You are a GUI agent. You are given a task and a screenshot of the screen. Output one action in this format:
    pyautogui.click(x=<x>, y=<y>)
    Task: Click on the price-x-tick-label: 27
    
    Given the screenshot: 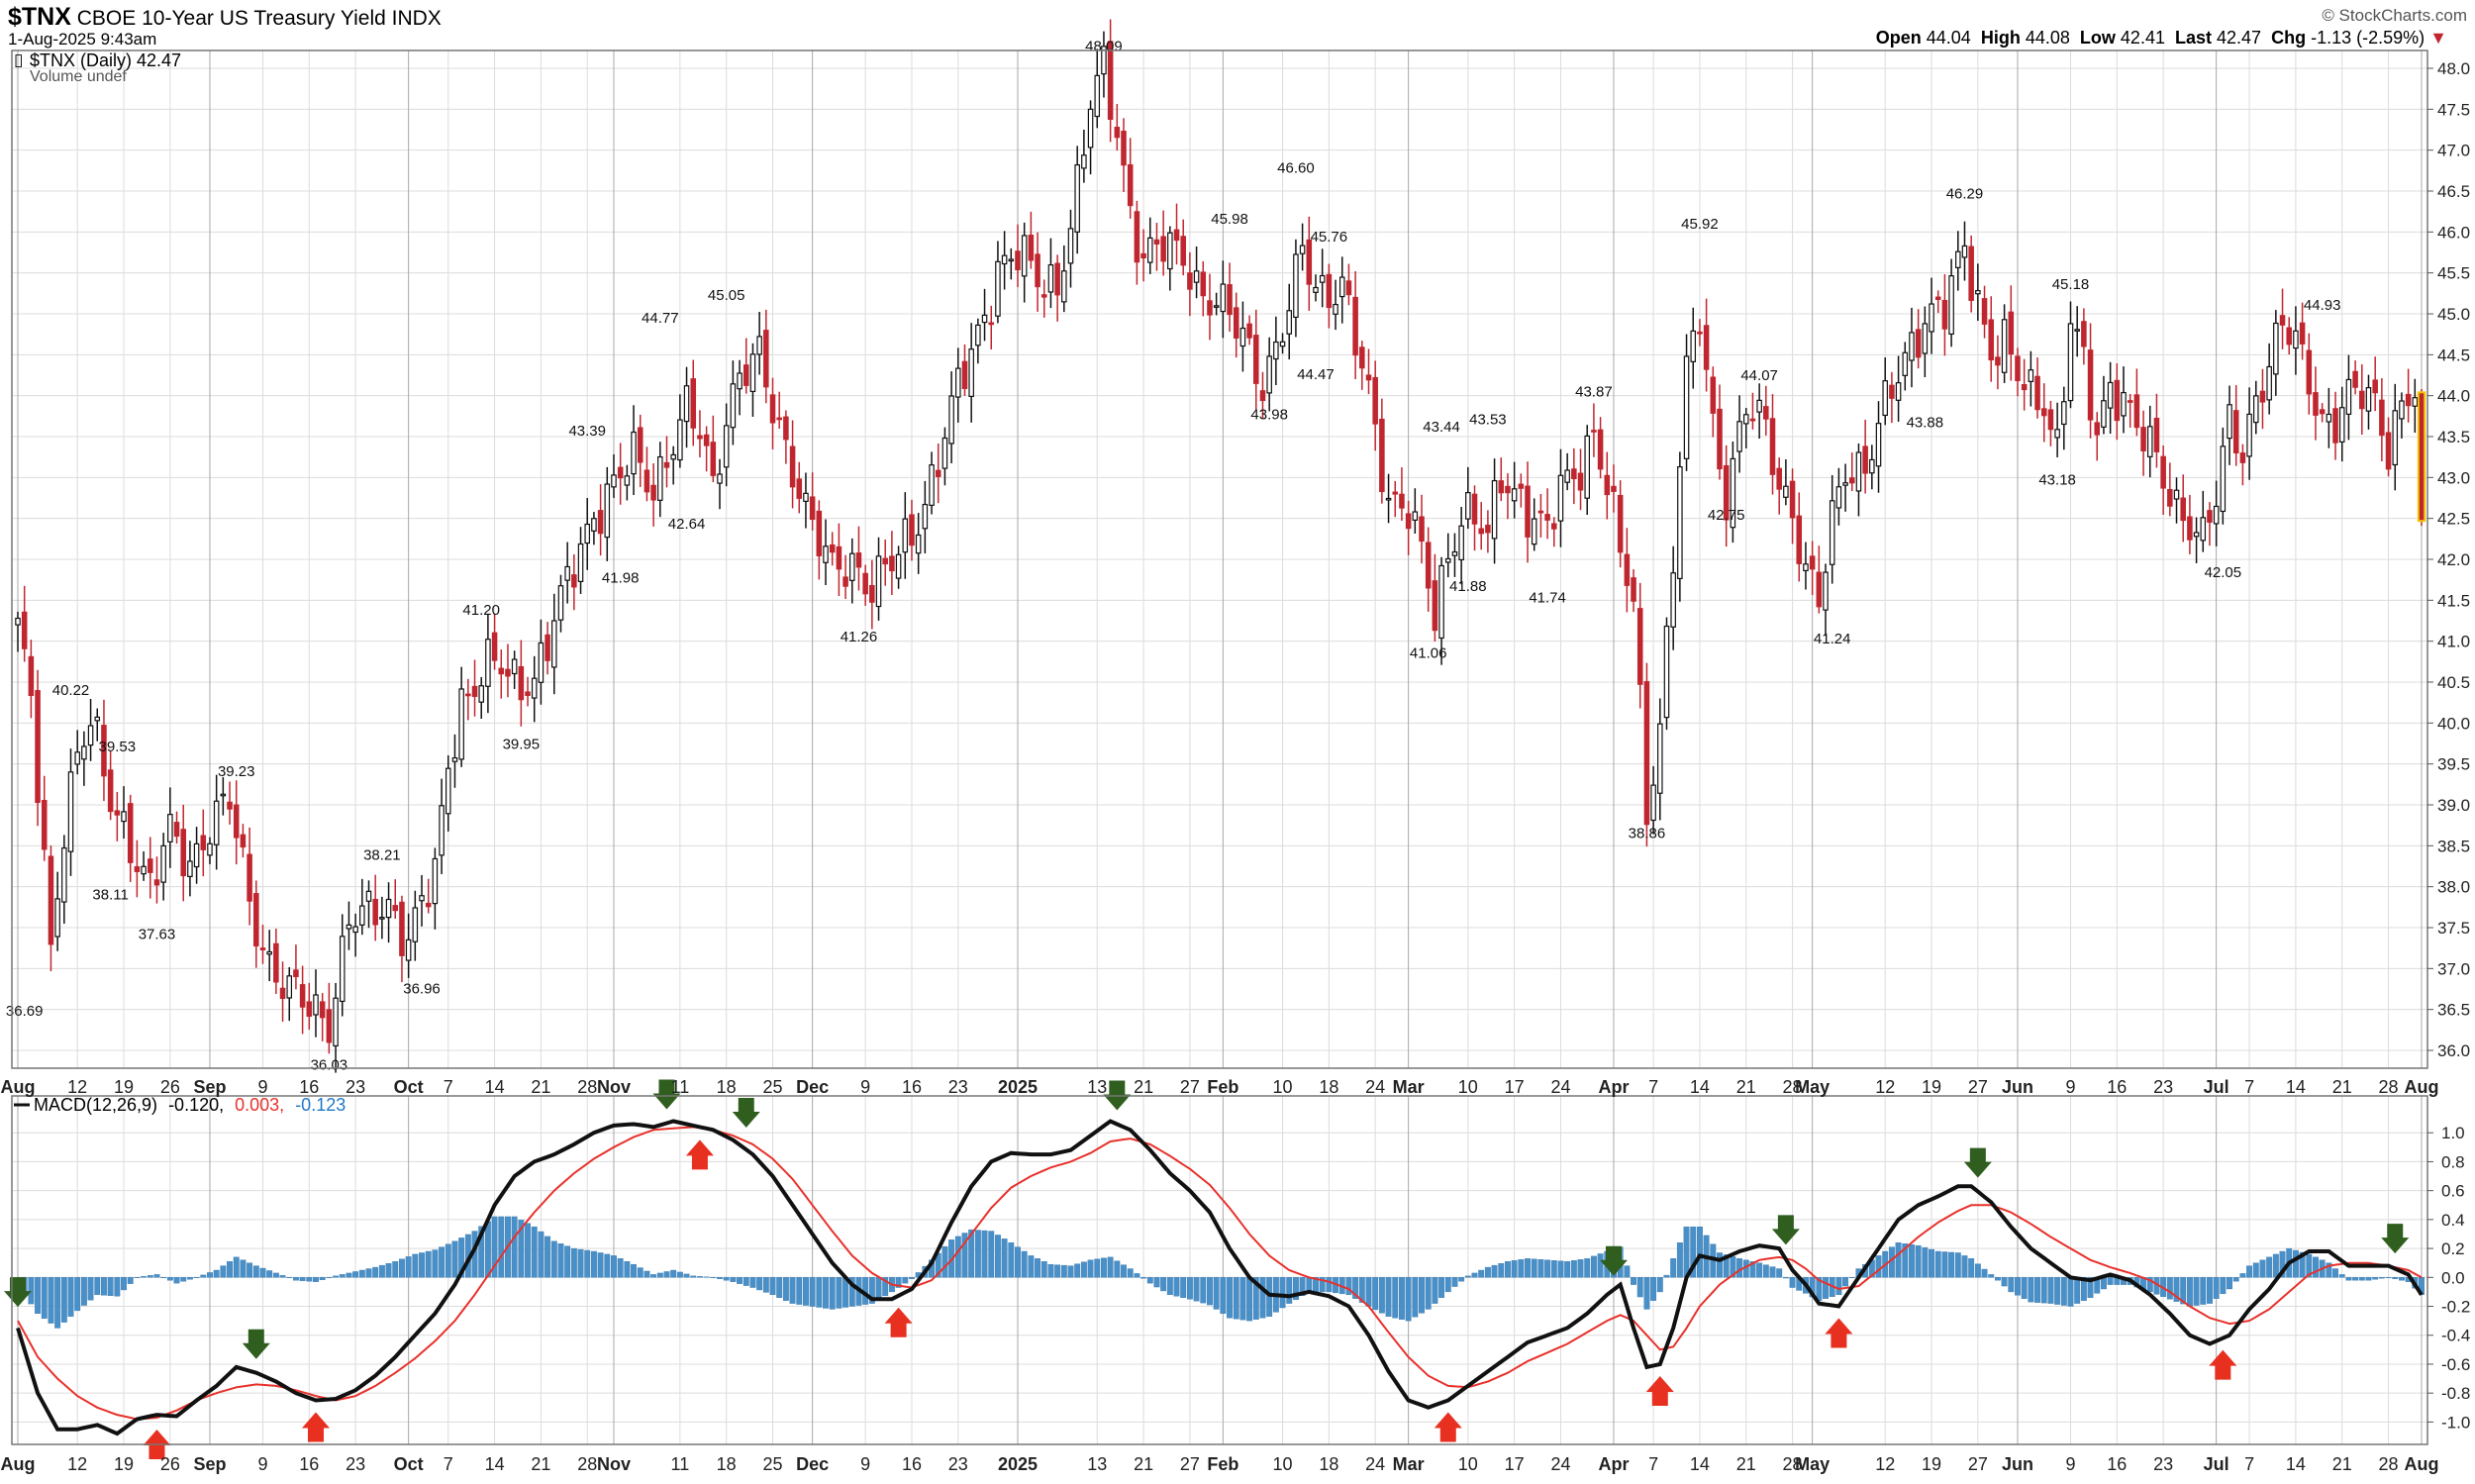 What is the action you would take?
    pyautogui.click(x=1978, y=1087)
    